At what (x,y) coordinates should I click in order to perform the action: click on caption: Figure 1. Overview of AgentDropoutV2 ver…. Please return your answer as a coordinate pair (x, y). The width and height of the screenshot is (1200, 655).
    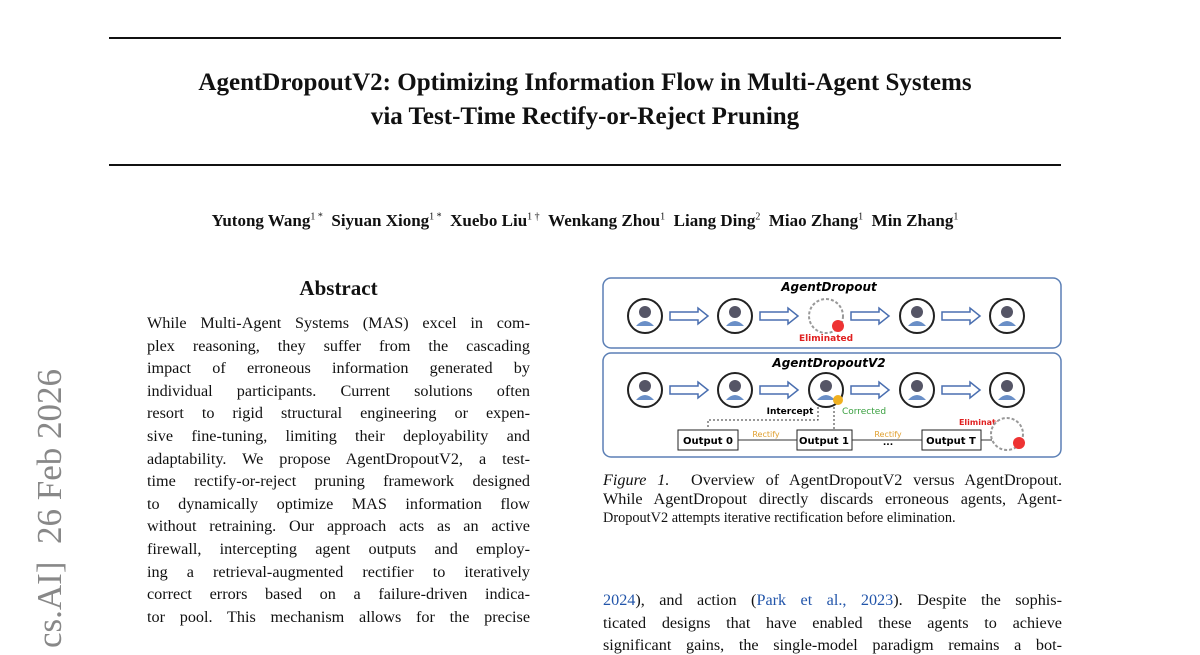
    Looking at the image, I should click on (832, 499).